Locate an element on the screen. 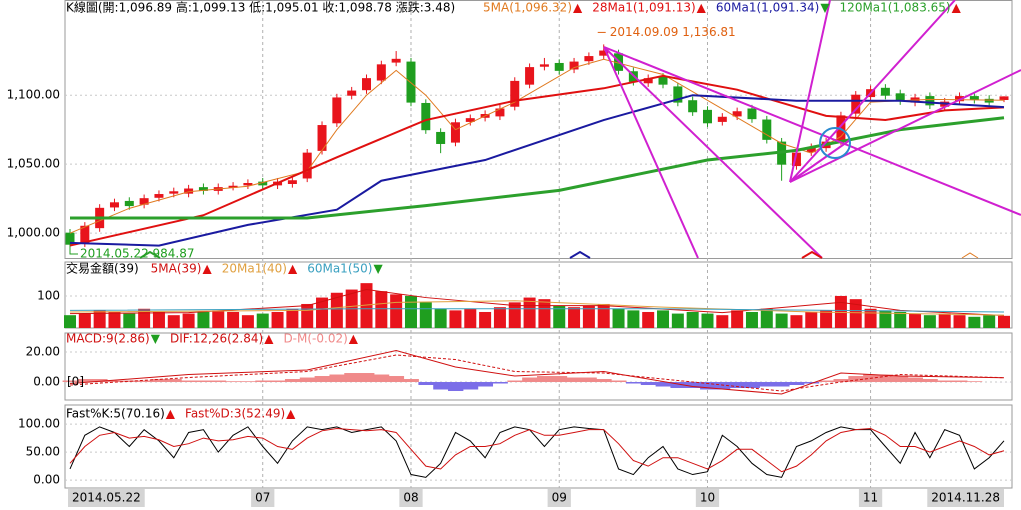 This screenshot has height=510, width=1021. y-tick-label: 50.00 is located at coordinates (43, 452).